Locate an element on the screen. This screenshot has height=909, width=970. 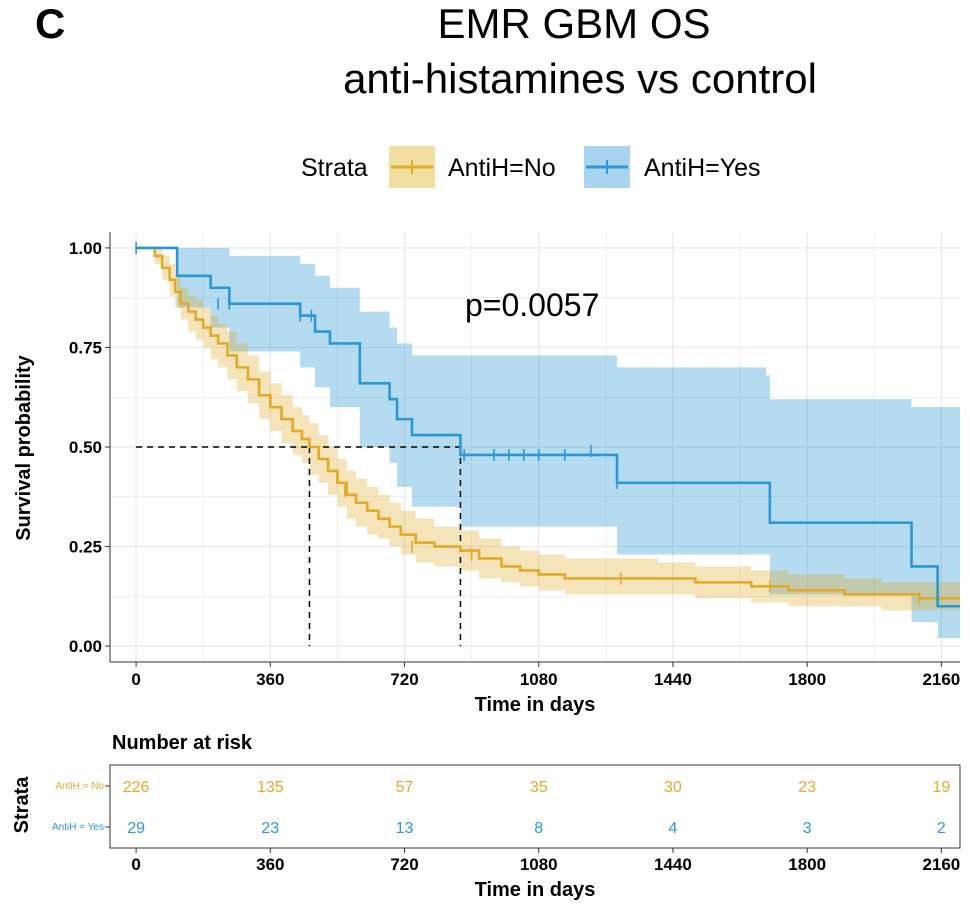
x-tick-label: 1080 is located at coordinates (539, 679).